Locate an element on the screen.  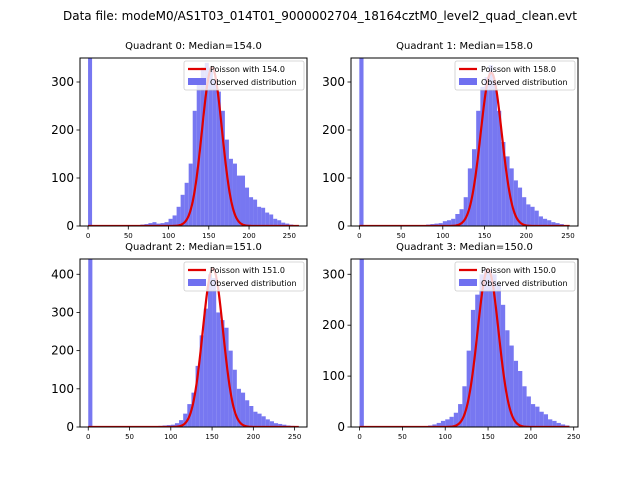
quadrant-3-ytick-label: 200 is located at coordinates (333, 325).